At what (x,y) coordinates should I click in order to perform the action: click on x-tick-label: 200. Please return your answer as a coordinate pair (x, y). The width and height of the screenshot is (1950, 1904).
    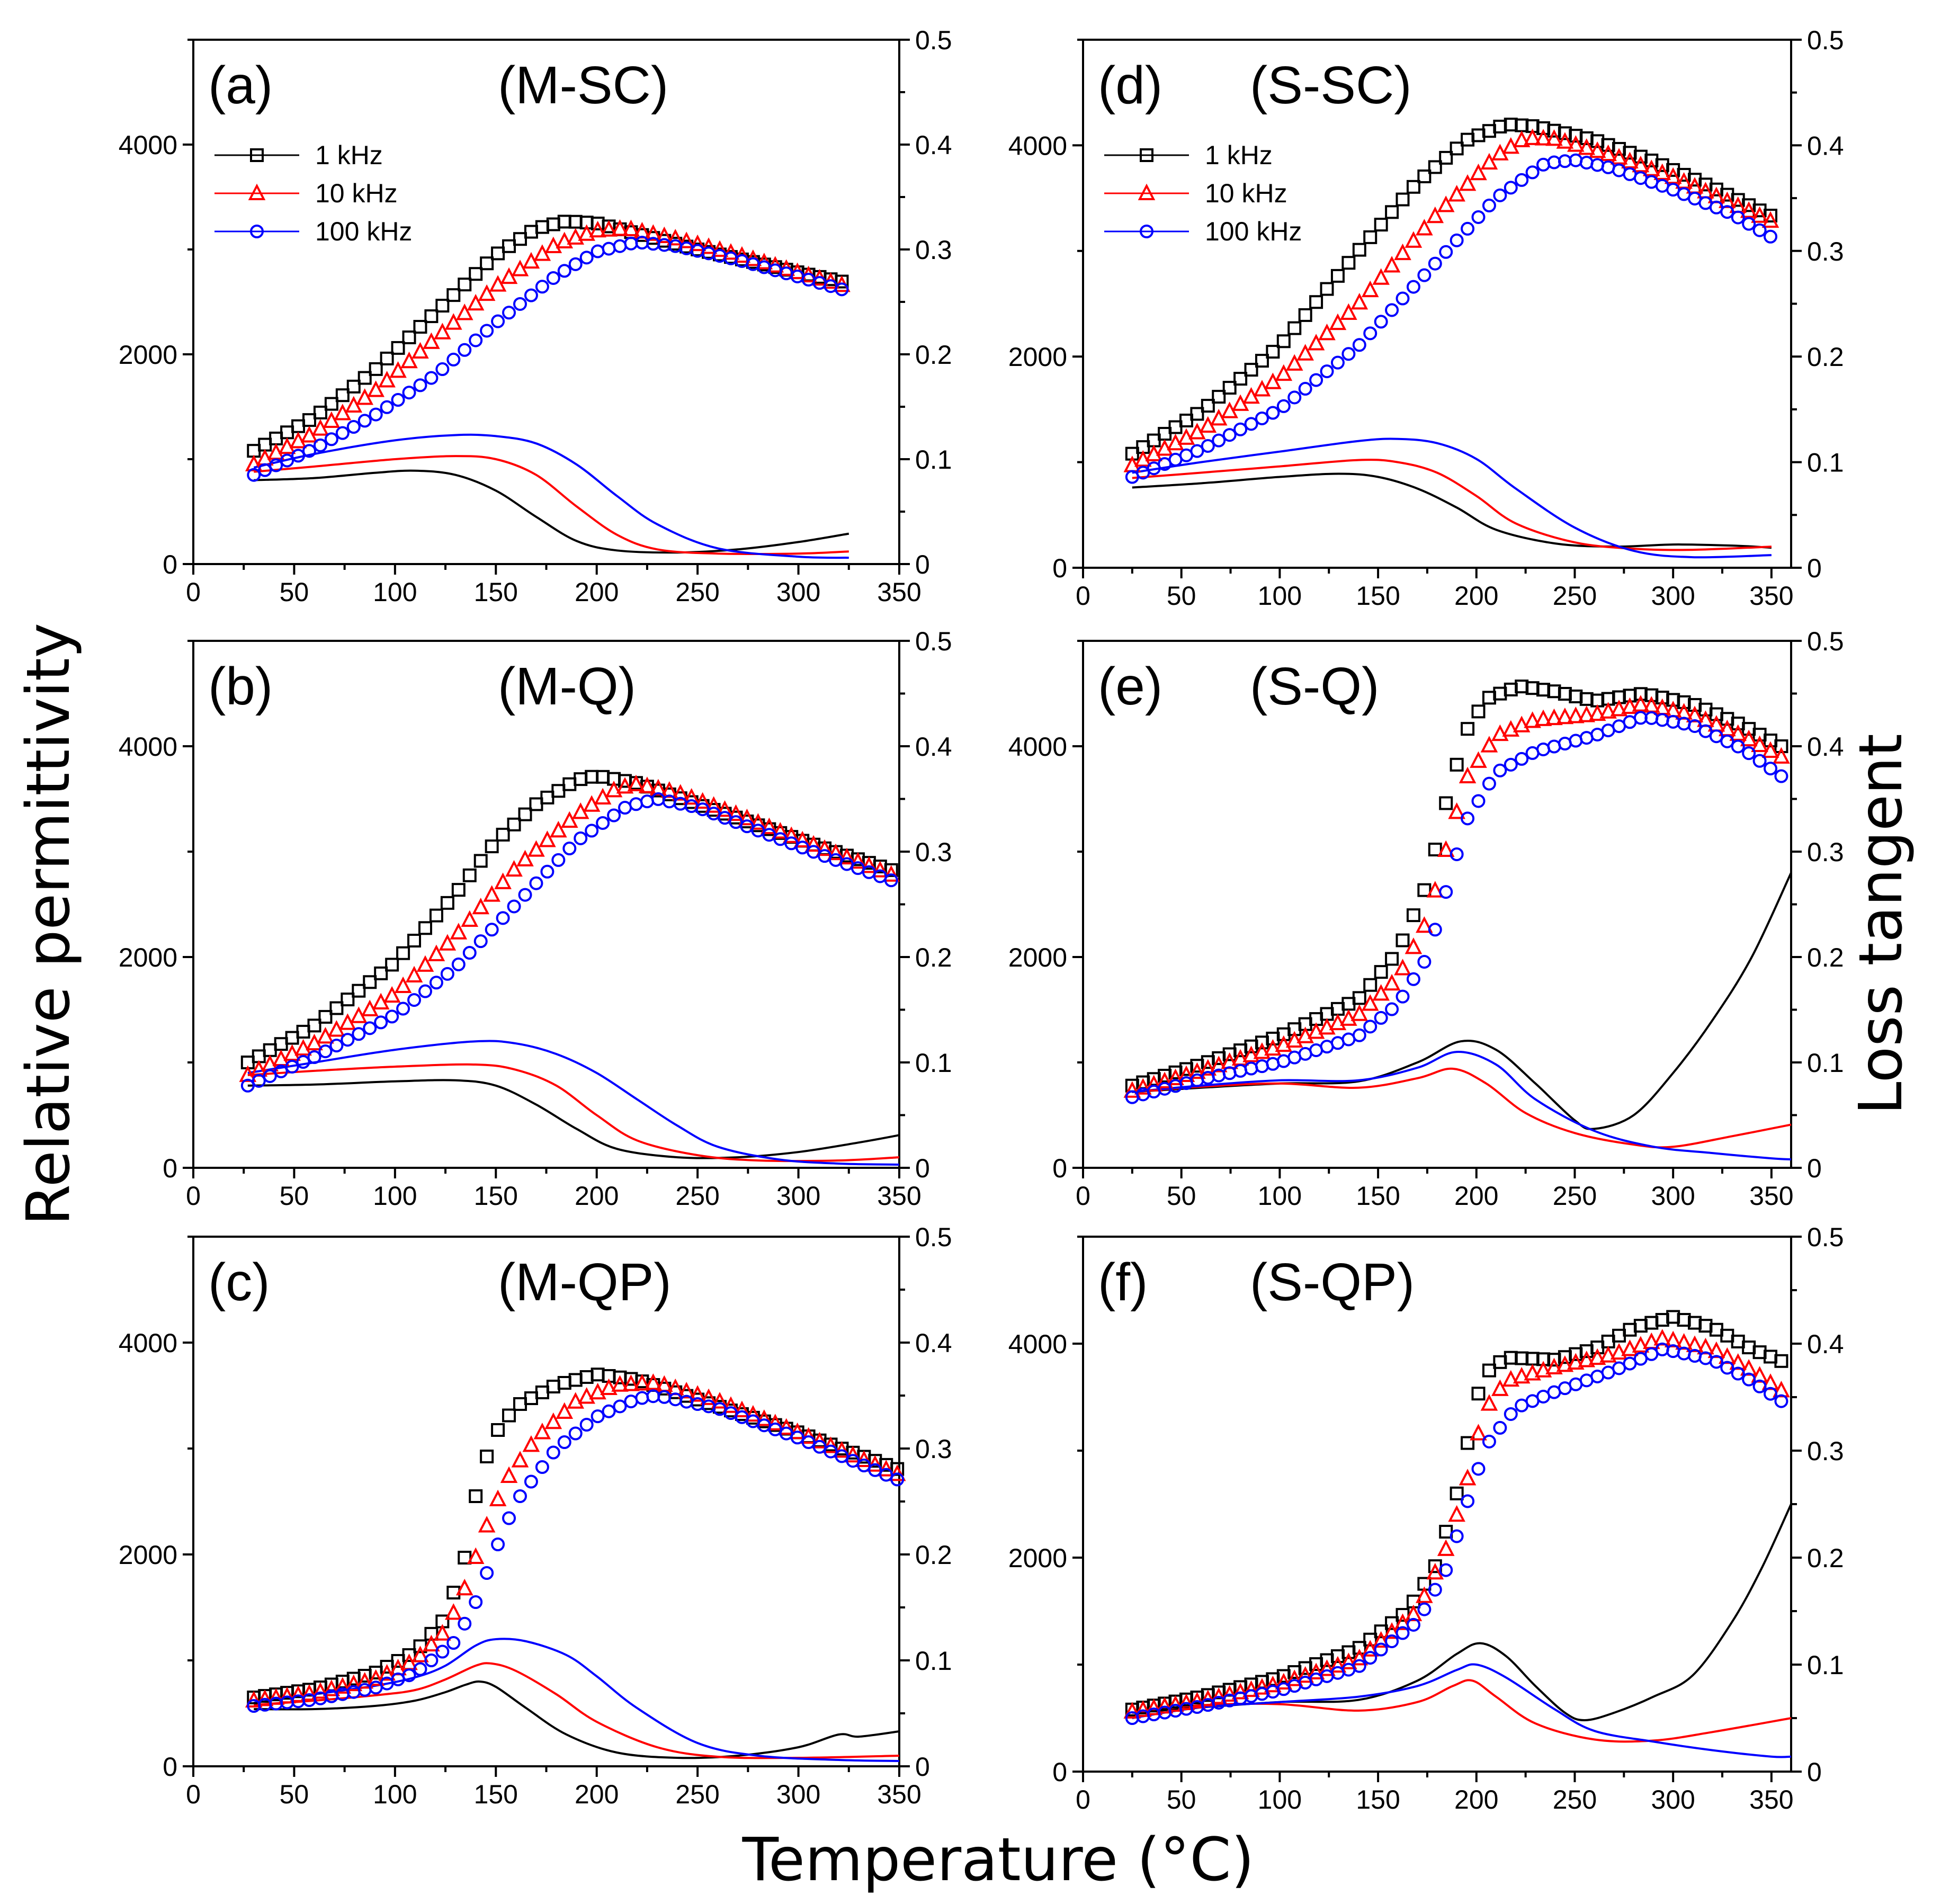
    Looking at the image, I should click on (1476, 1196).